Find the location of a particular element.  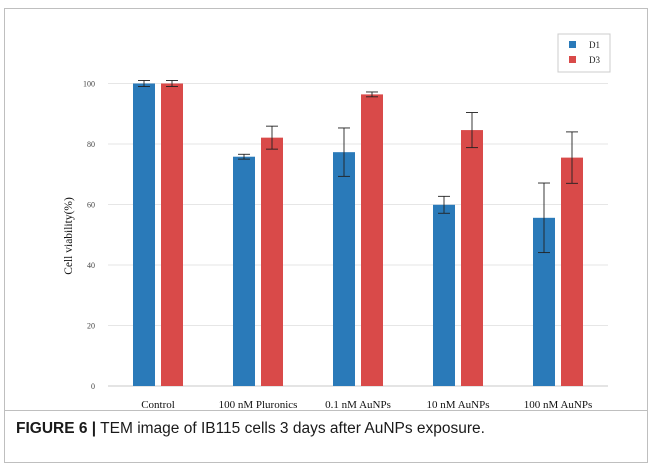

y-tick-label: 20 is located at coordinates (91, 326).